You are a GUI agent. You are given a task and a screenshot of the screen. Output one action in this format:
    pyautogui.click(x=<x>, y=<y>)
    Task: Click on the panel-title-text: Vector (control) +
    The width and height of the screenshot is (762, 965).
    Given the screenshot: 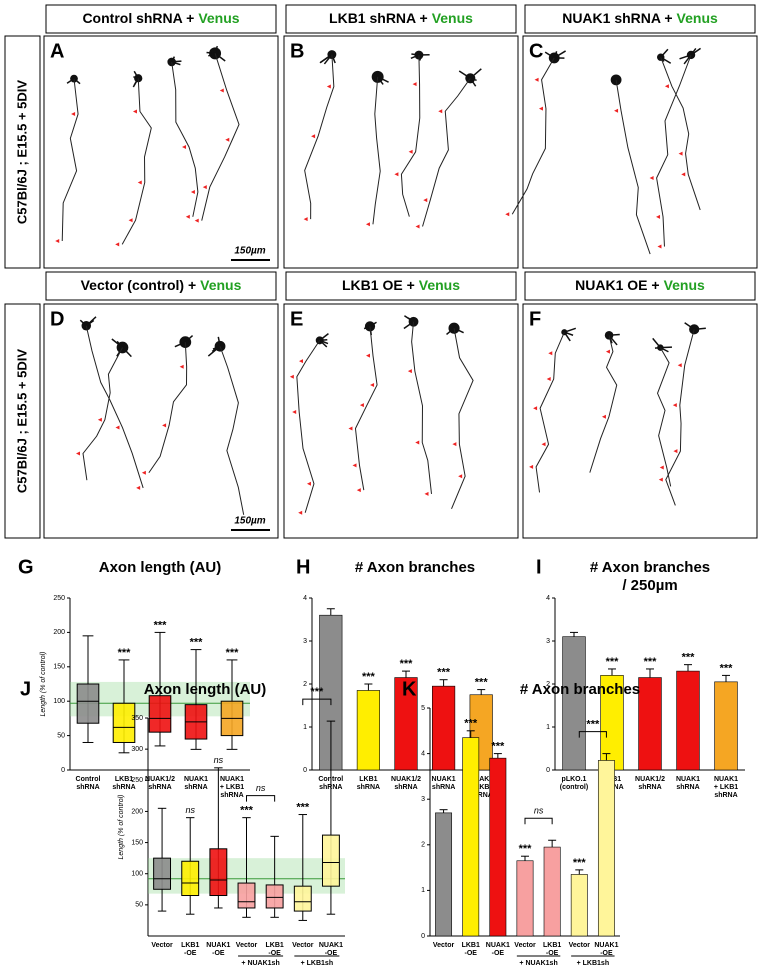 What is the action you would take?
    pyautogui.click(x=139, y=285)
    